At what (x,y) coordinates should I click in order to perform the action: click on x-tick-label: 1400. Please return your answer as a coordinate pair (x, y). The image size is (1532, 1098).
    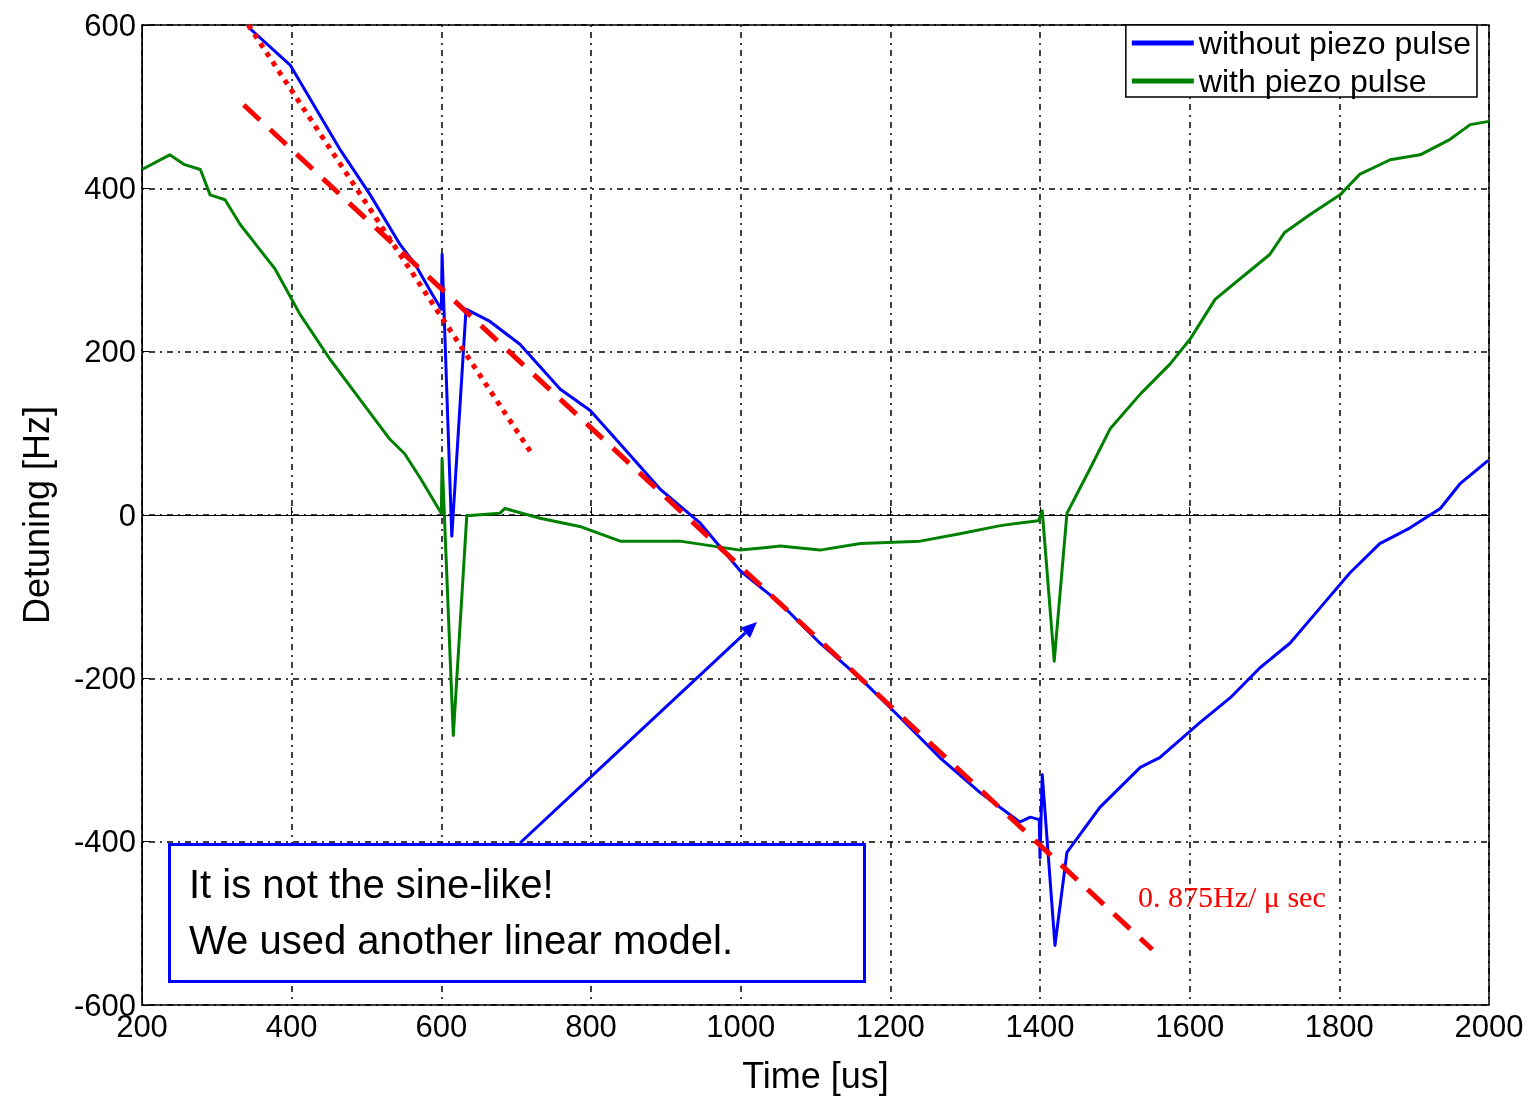
    Looking at the image, I should click on (1040, 1026).